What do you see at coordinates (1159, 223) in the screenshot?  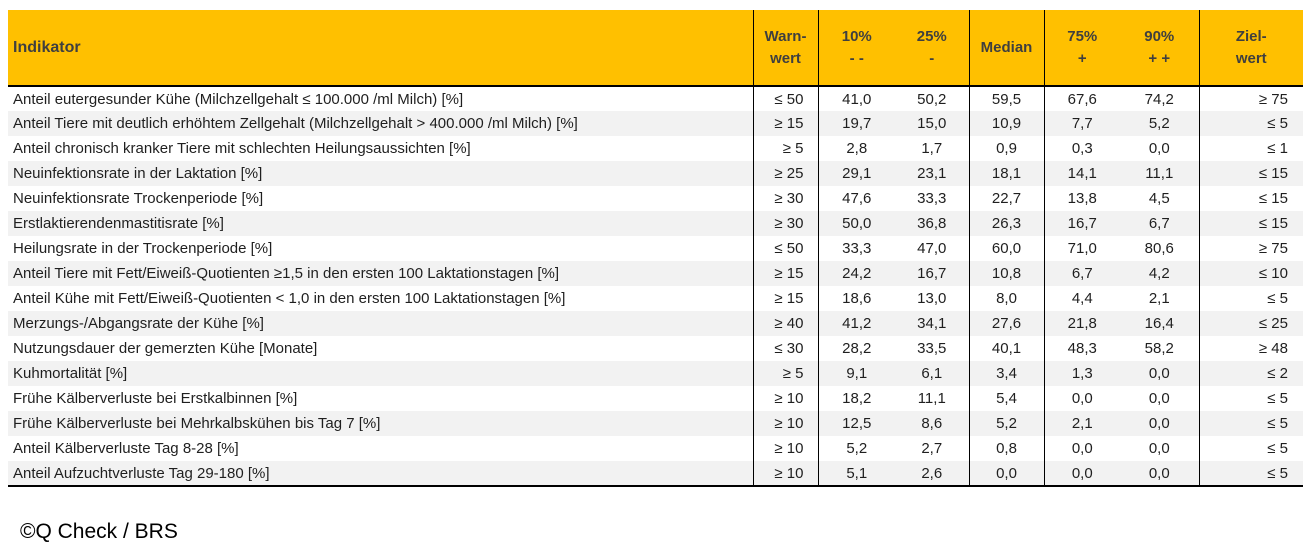 I see `cell-90pct: 6,7` at bounding box center [1159, 223].